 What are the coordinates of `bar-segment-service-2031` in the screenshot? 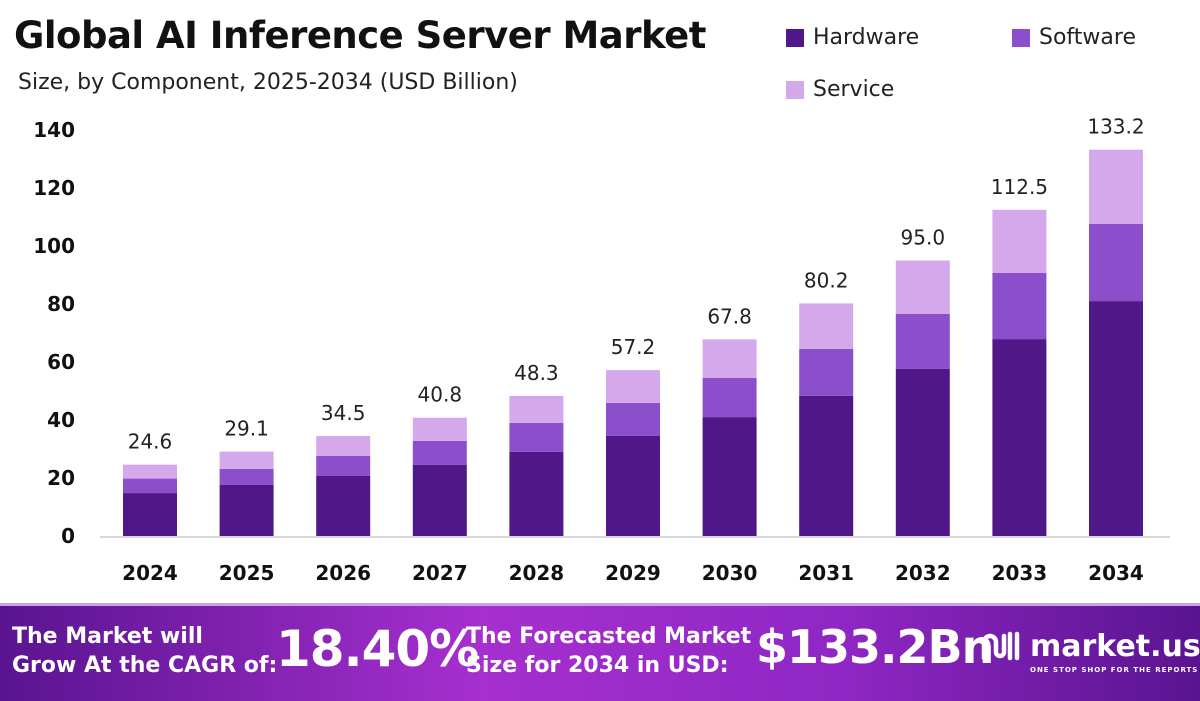 It's located at (826, 326).